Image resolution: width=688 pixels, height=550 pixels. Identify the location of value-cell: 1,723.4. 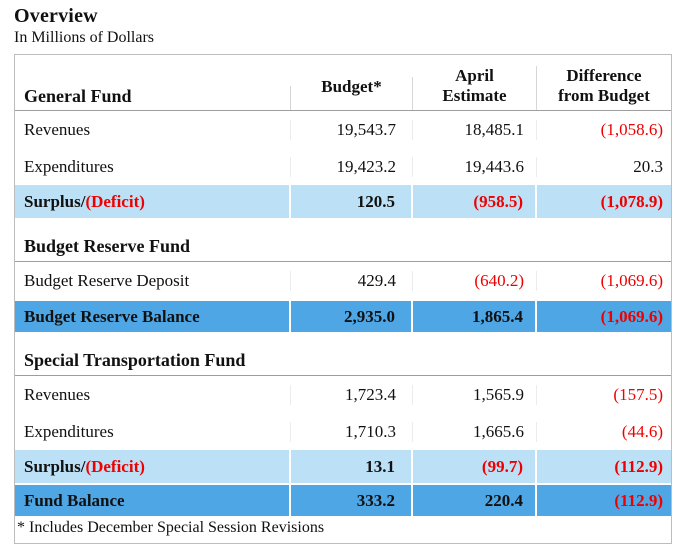
(352, 394).